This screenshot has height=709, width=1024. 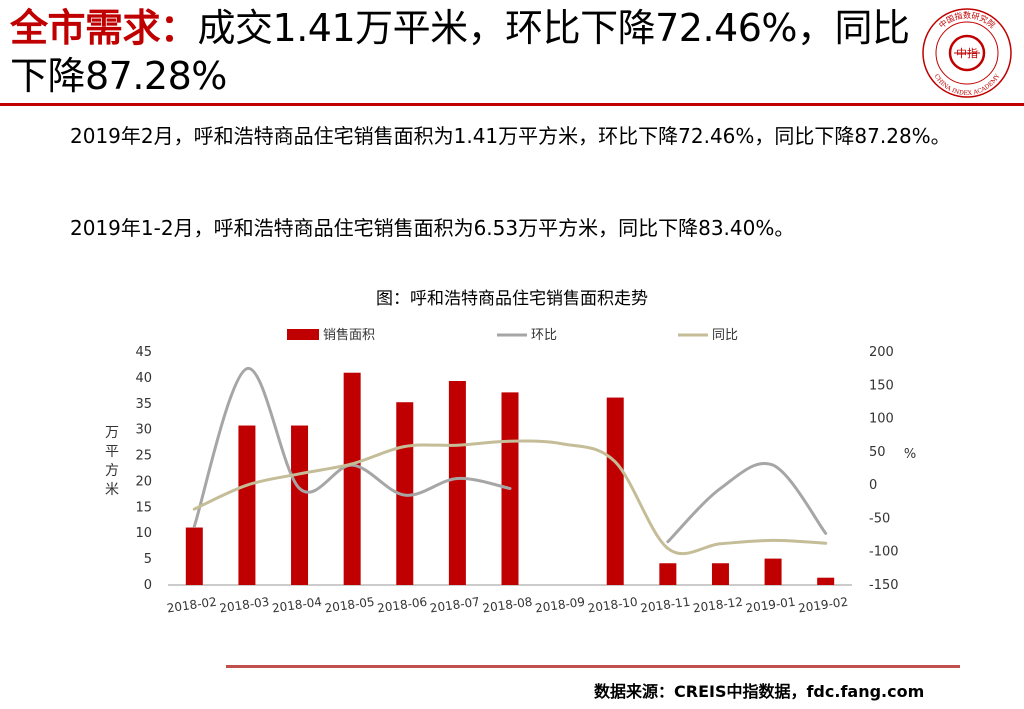 I want to click on svg-text: 中国指数研究院, so click(x=967, y=20).